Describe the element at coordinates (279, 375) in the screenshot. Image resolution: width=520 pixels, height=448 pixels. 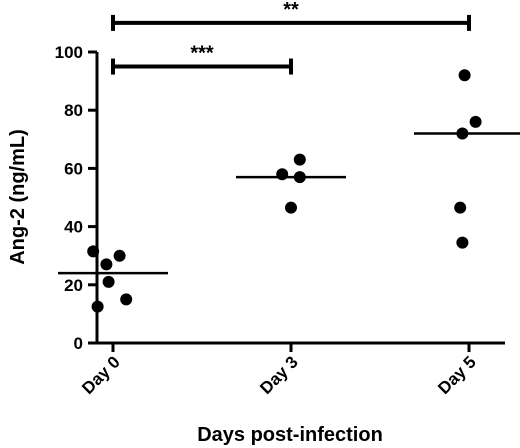
I see `x-tick-label: Day 3` at that location.